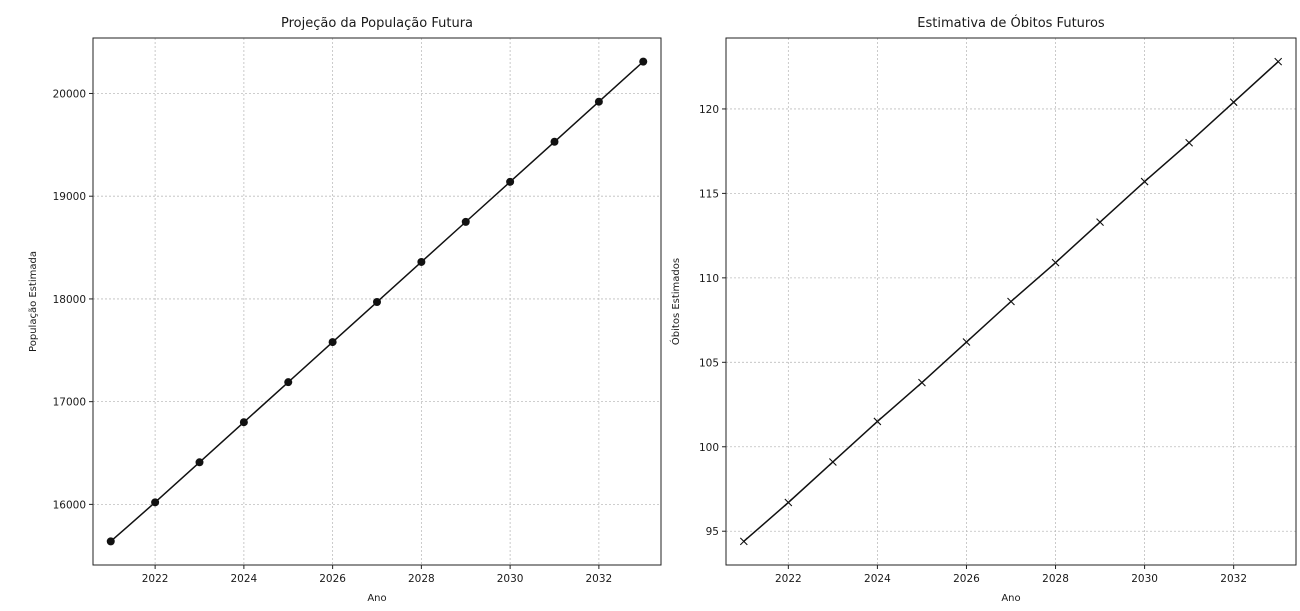 The width and height of the screenshot is (1300, 611). What do you see at coordinates (33, 301) in the screenshot?
I see `population-y-axis-label: População Estimada` at bounding box center [33, 301].